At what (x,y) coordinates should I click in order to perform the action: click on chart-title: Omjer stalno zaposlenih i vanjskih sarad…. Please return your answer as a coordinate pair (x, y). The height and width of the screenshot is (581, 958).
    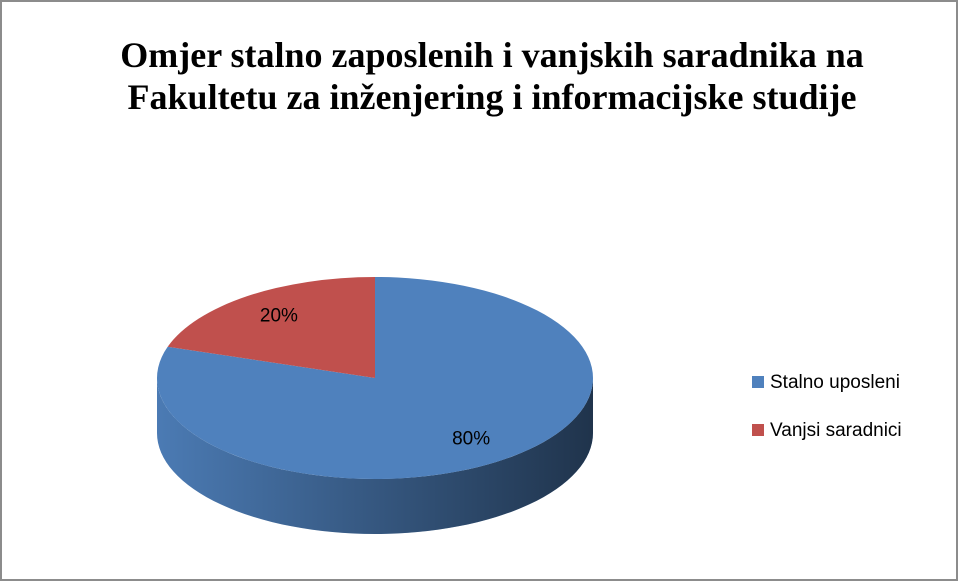
    Looking at the image, I should click on (492, 76).